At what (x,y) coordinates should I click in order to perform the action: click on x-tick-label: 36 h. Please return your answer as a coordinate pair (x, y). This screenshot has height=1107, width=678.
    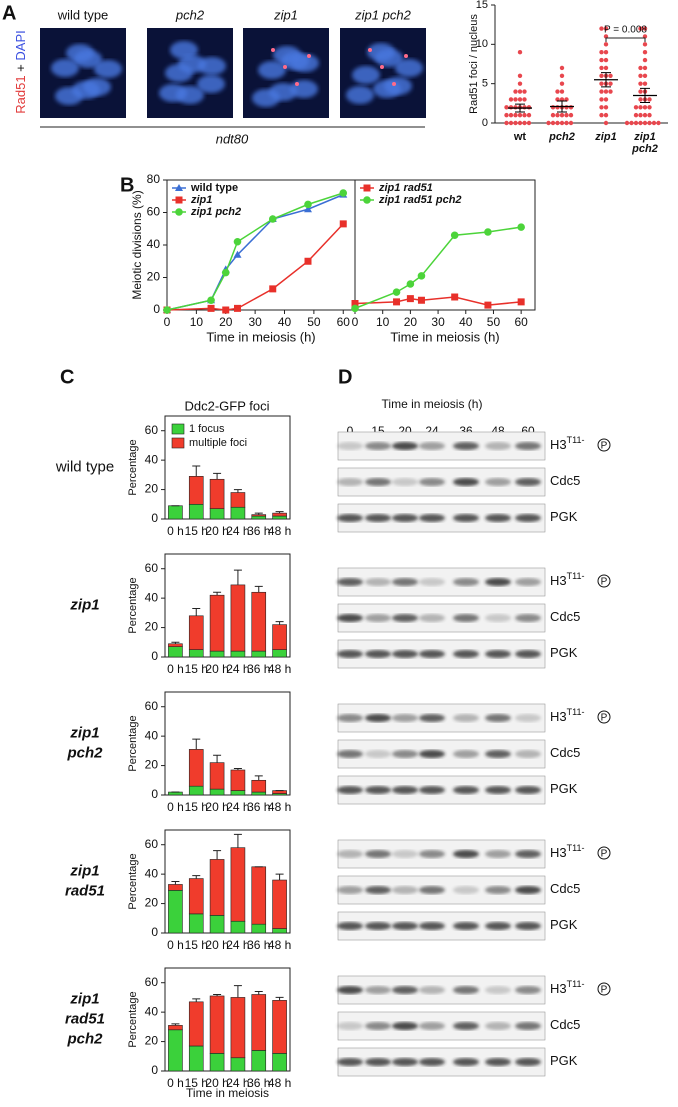
    Looking at the image, I should click on (258, 807).